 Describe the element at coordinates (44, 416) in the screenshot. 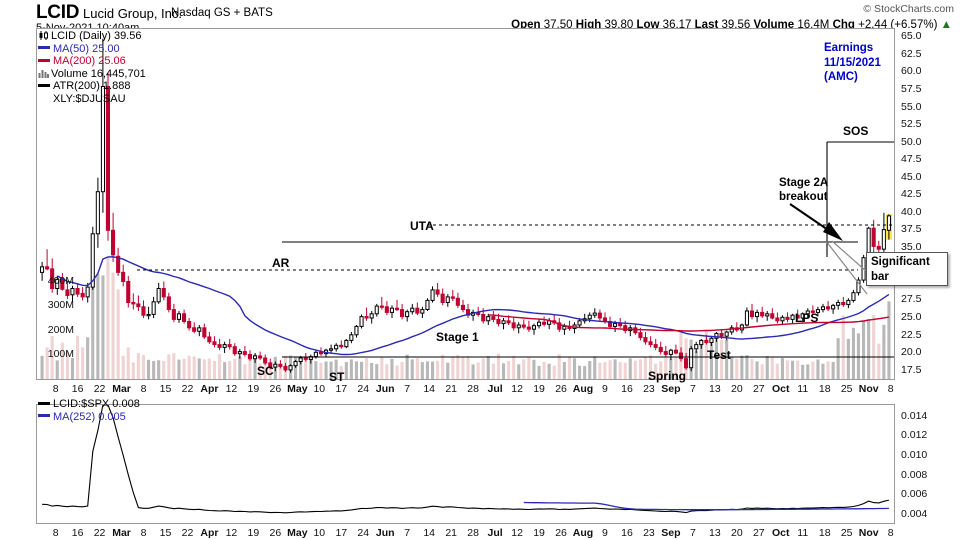

I see `ma252-swatch-icon` at that location.